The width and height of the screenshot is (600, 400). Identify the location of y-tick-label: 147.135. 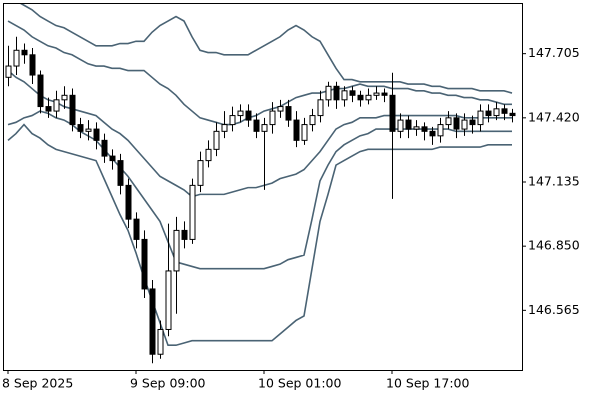
(554, 180).